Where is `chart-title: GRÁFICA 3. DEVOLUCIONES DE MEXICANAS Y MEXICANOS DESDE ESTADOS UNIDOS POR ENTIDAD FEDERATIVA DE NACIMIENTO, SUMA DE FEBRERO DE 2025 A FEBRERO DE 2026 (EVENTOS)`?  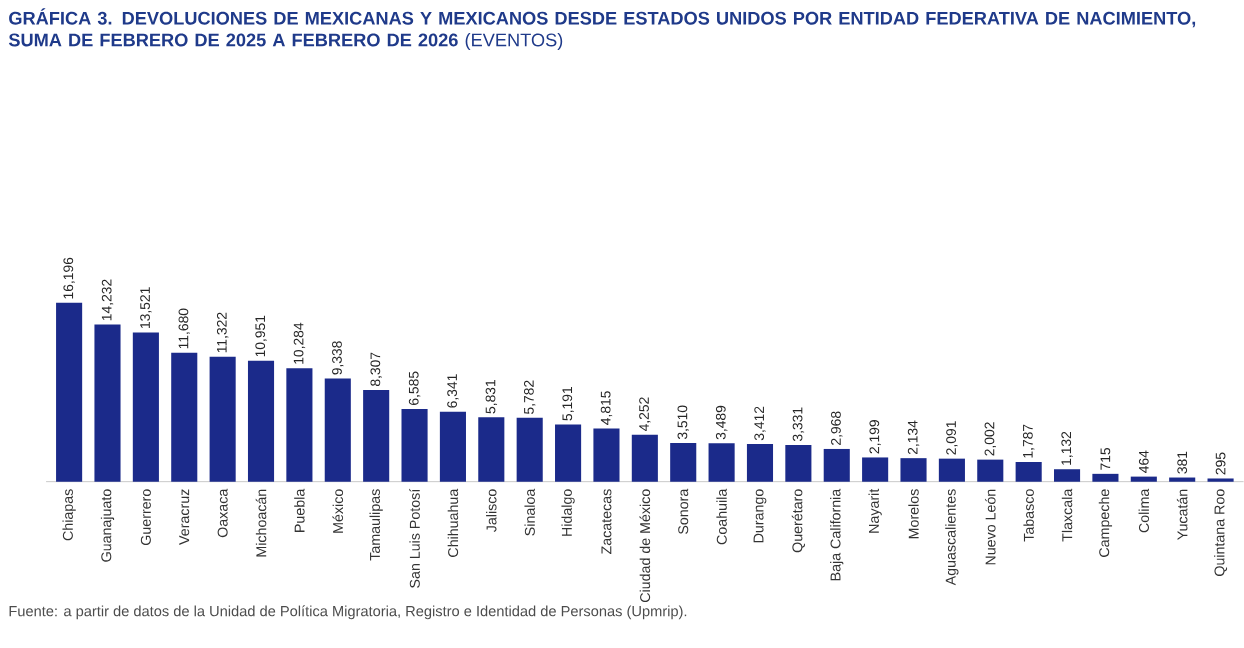
chart-title: GRÁFICA 3. DEVOLUCIONES DE MEXICANAS Y MEXICANOS DESDE ESTADOS UNIDOS POR ENTIDAD FEDERATIVA DE NACIMIENTO, SUMA DE FEBRERO DE 2025 A FEBRERO DE 2026 (EVENTOS) is located at coordinates (602, 29).